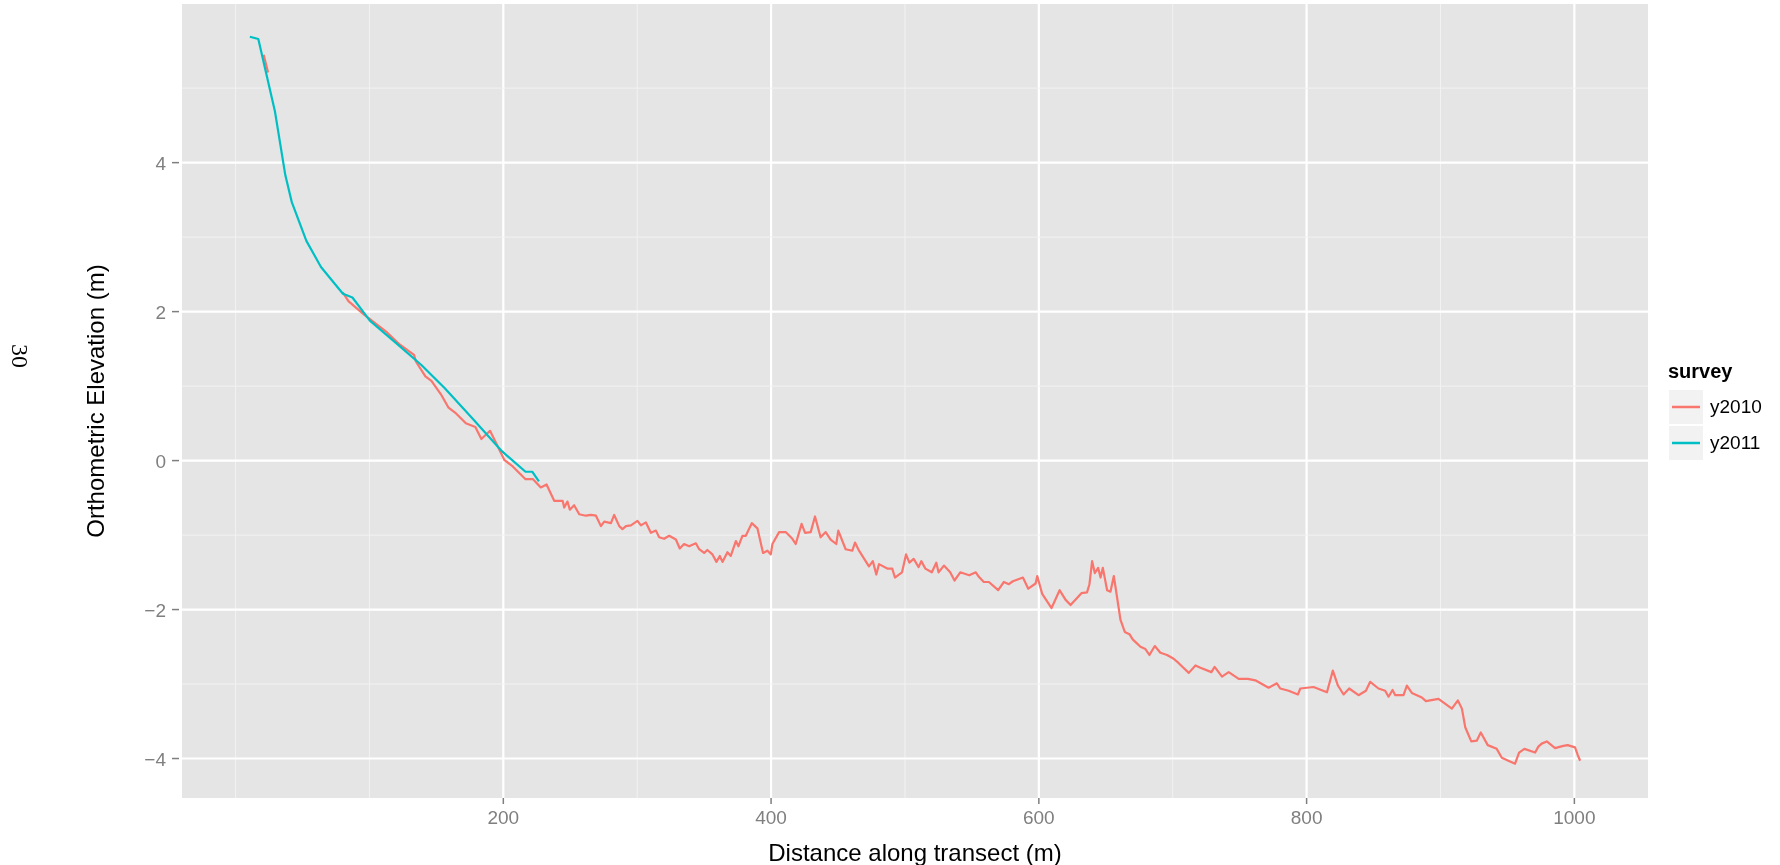 The image size is (1780, 865). Describe the element at coordinates (20, 356) in the screenshot. I see `text: 30` at that location.